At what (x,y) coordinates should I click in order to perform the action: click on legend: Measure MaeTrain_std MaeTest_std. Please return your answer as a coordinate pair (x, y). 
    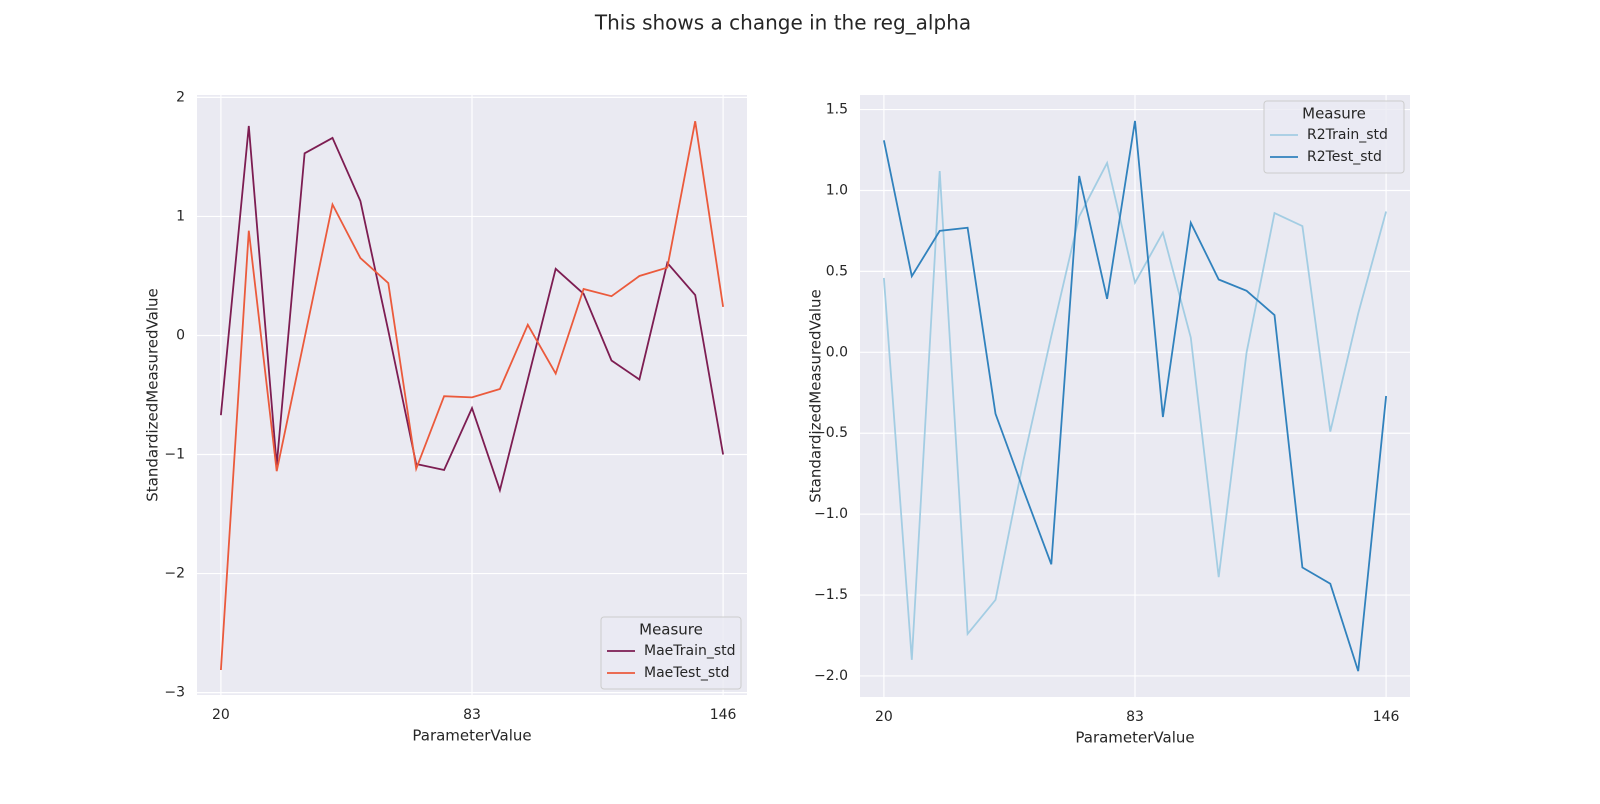
    Looking at the image, I should click on (671, 653).